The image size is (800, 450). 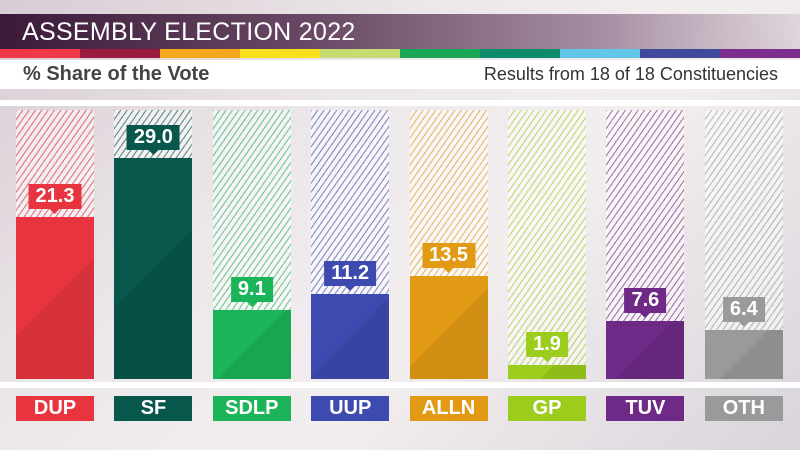 What do you see at coordinates (350, 275) in the screenshot?
I see `data-label: 11.2` at bounding box center [350, 275].